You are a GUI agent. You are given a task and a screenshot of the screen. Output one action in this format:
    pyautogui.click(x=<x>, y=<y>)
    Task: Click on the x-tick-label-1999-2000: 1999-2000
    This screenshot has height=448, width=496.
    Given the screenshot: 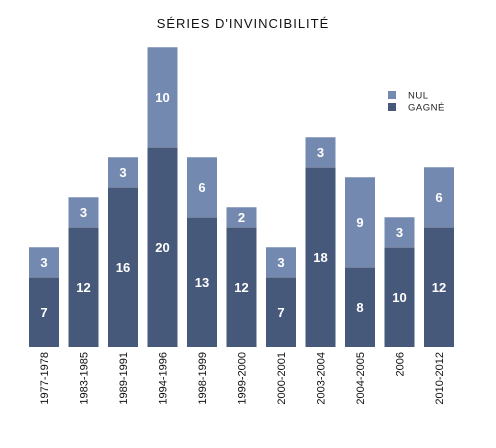 What is the action you would take?
    pyautogui.click(x=243, y=378)
    